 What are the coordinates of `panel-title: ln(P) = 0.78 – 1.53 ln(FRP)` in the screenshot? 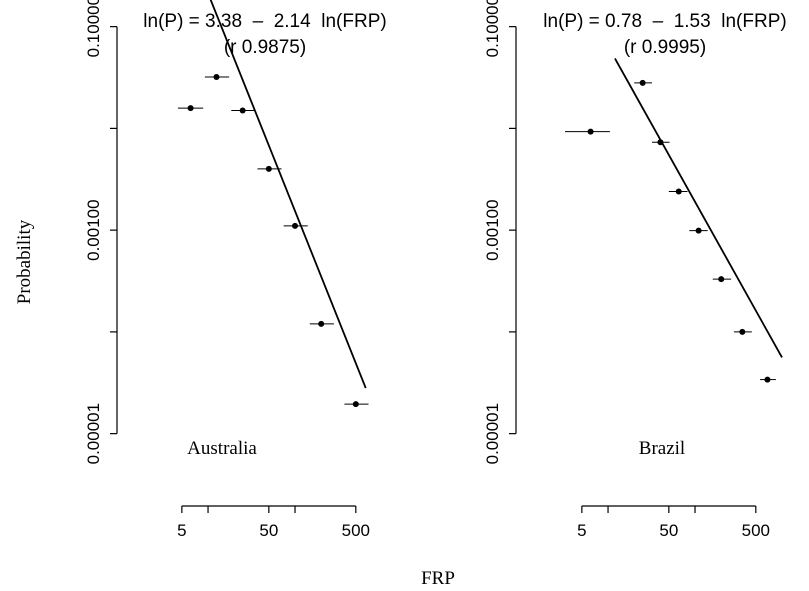 It's located at (664, 21).